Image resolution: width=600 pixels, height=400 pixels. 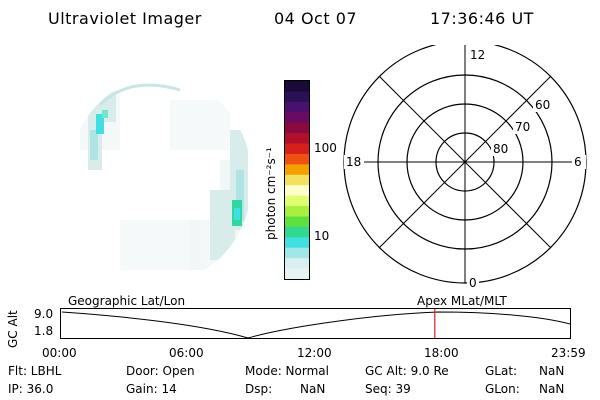 What do you see at coordinates (477, 55) in the screenshot?
I see `mlt-label-12: 12` at bounding box center [477, 55].